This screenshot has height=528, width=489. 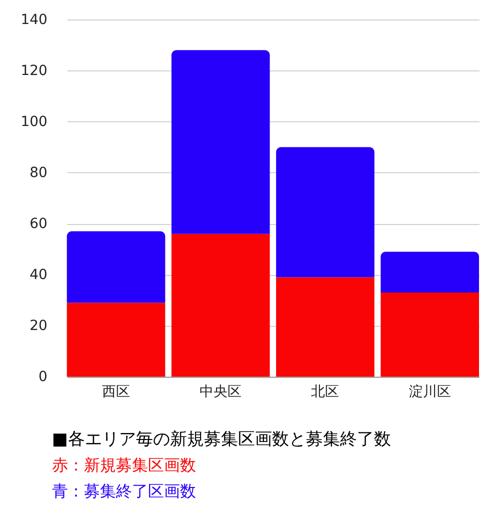 What do you see at coordinates (43, 377) in the screenshot?
I see `y-tick-label: 0` at bounding box center [43, 377].